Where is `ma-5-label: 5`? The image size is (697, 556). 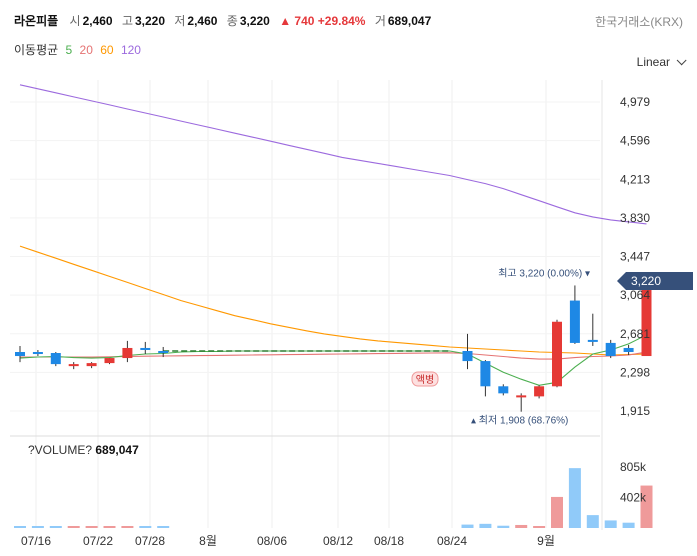 ma-5-label: 5 is located at coordinates (69, 50).